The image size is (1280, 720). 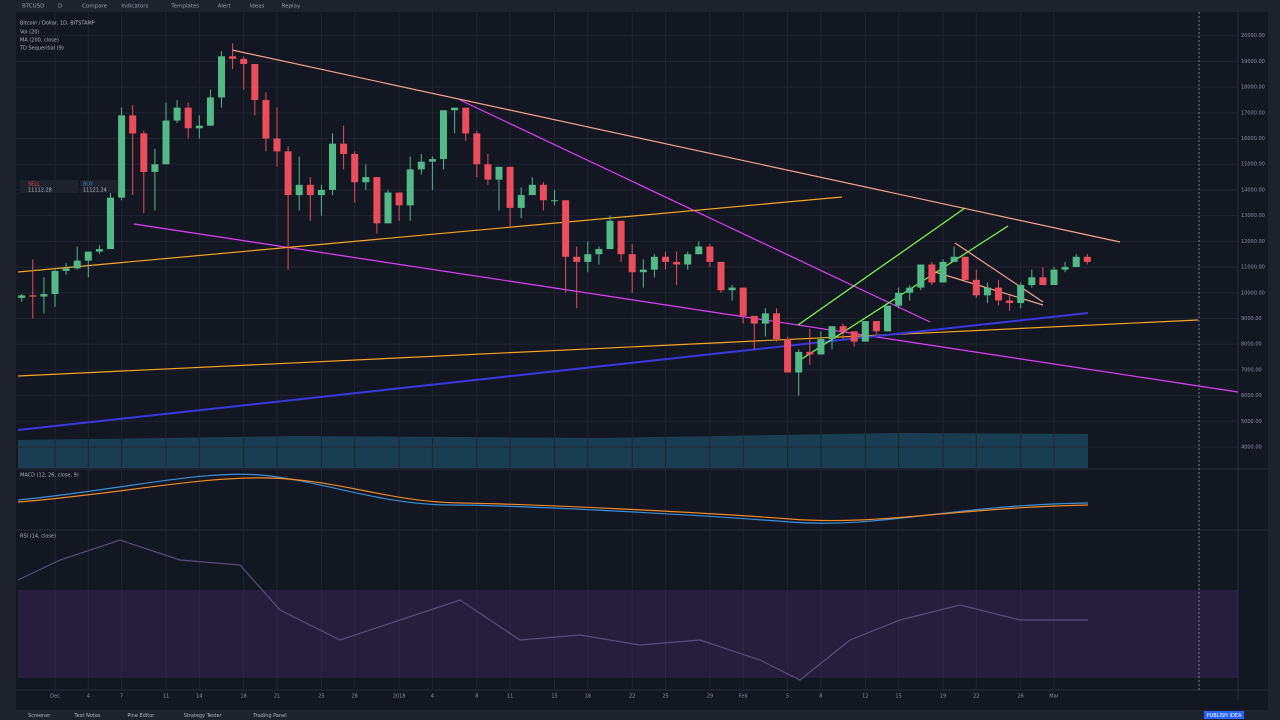 What do you see at coordinates (33, 7) in the screenshot?
I see `symbol: BTCUSD` at bounding box center [33, 7].